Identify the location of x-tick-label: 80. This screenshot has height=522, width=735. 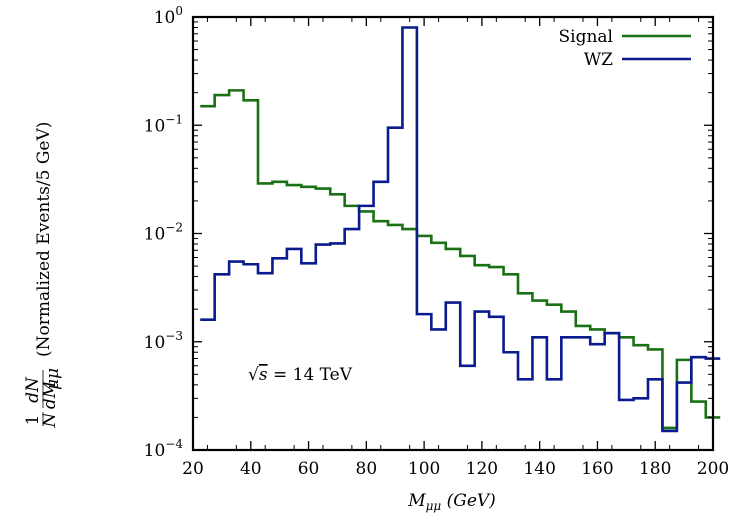
(367, 469).